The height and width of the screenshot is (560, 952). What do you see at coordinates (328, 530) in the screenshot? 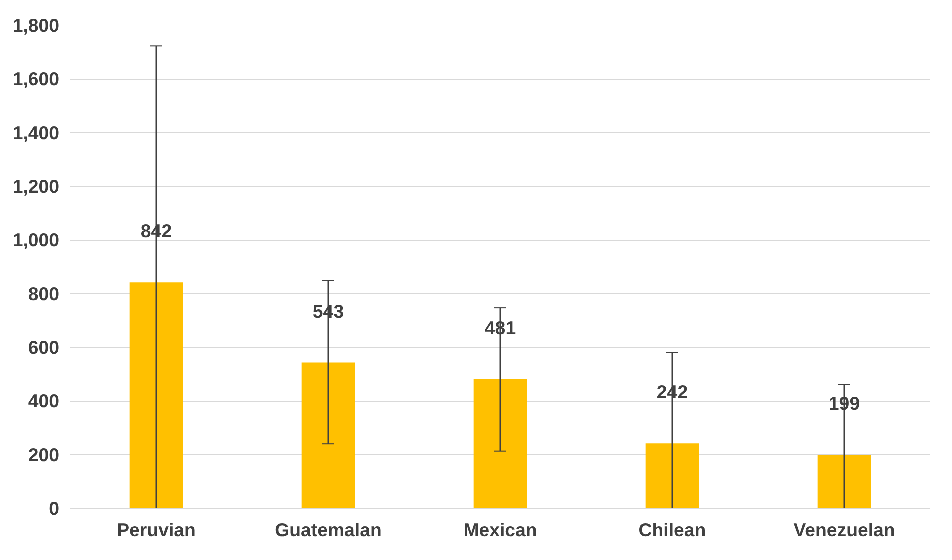
I see `x-tick-label: Guatemalan` at bounding box center [328, 530].